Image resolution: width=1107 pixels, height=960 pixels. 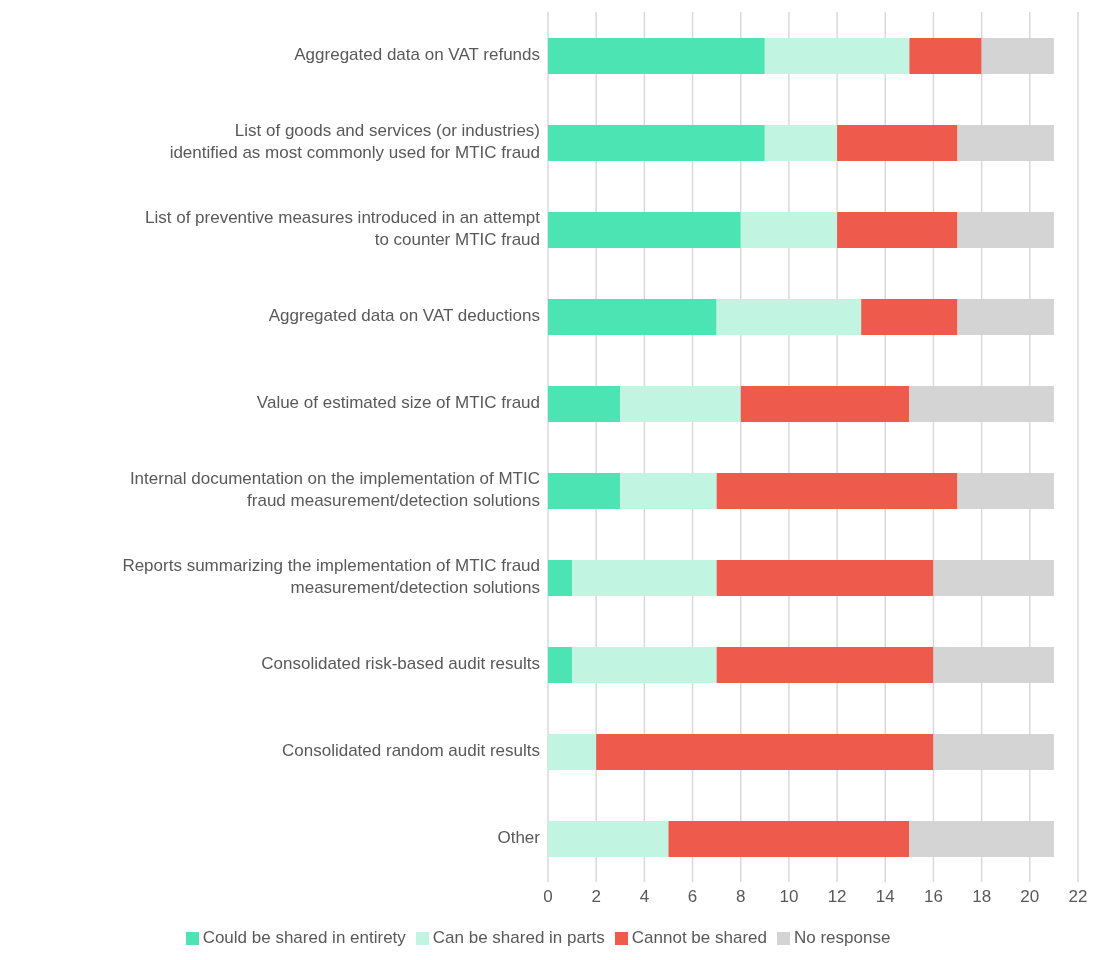 What do you see at coordinates (842, 937) in the screenshot?
I see `legend-label: No response` at bounding box center [842, 937].